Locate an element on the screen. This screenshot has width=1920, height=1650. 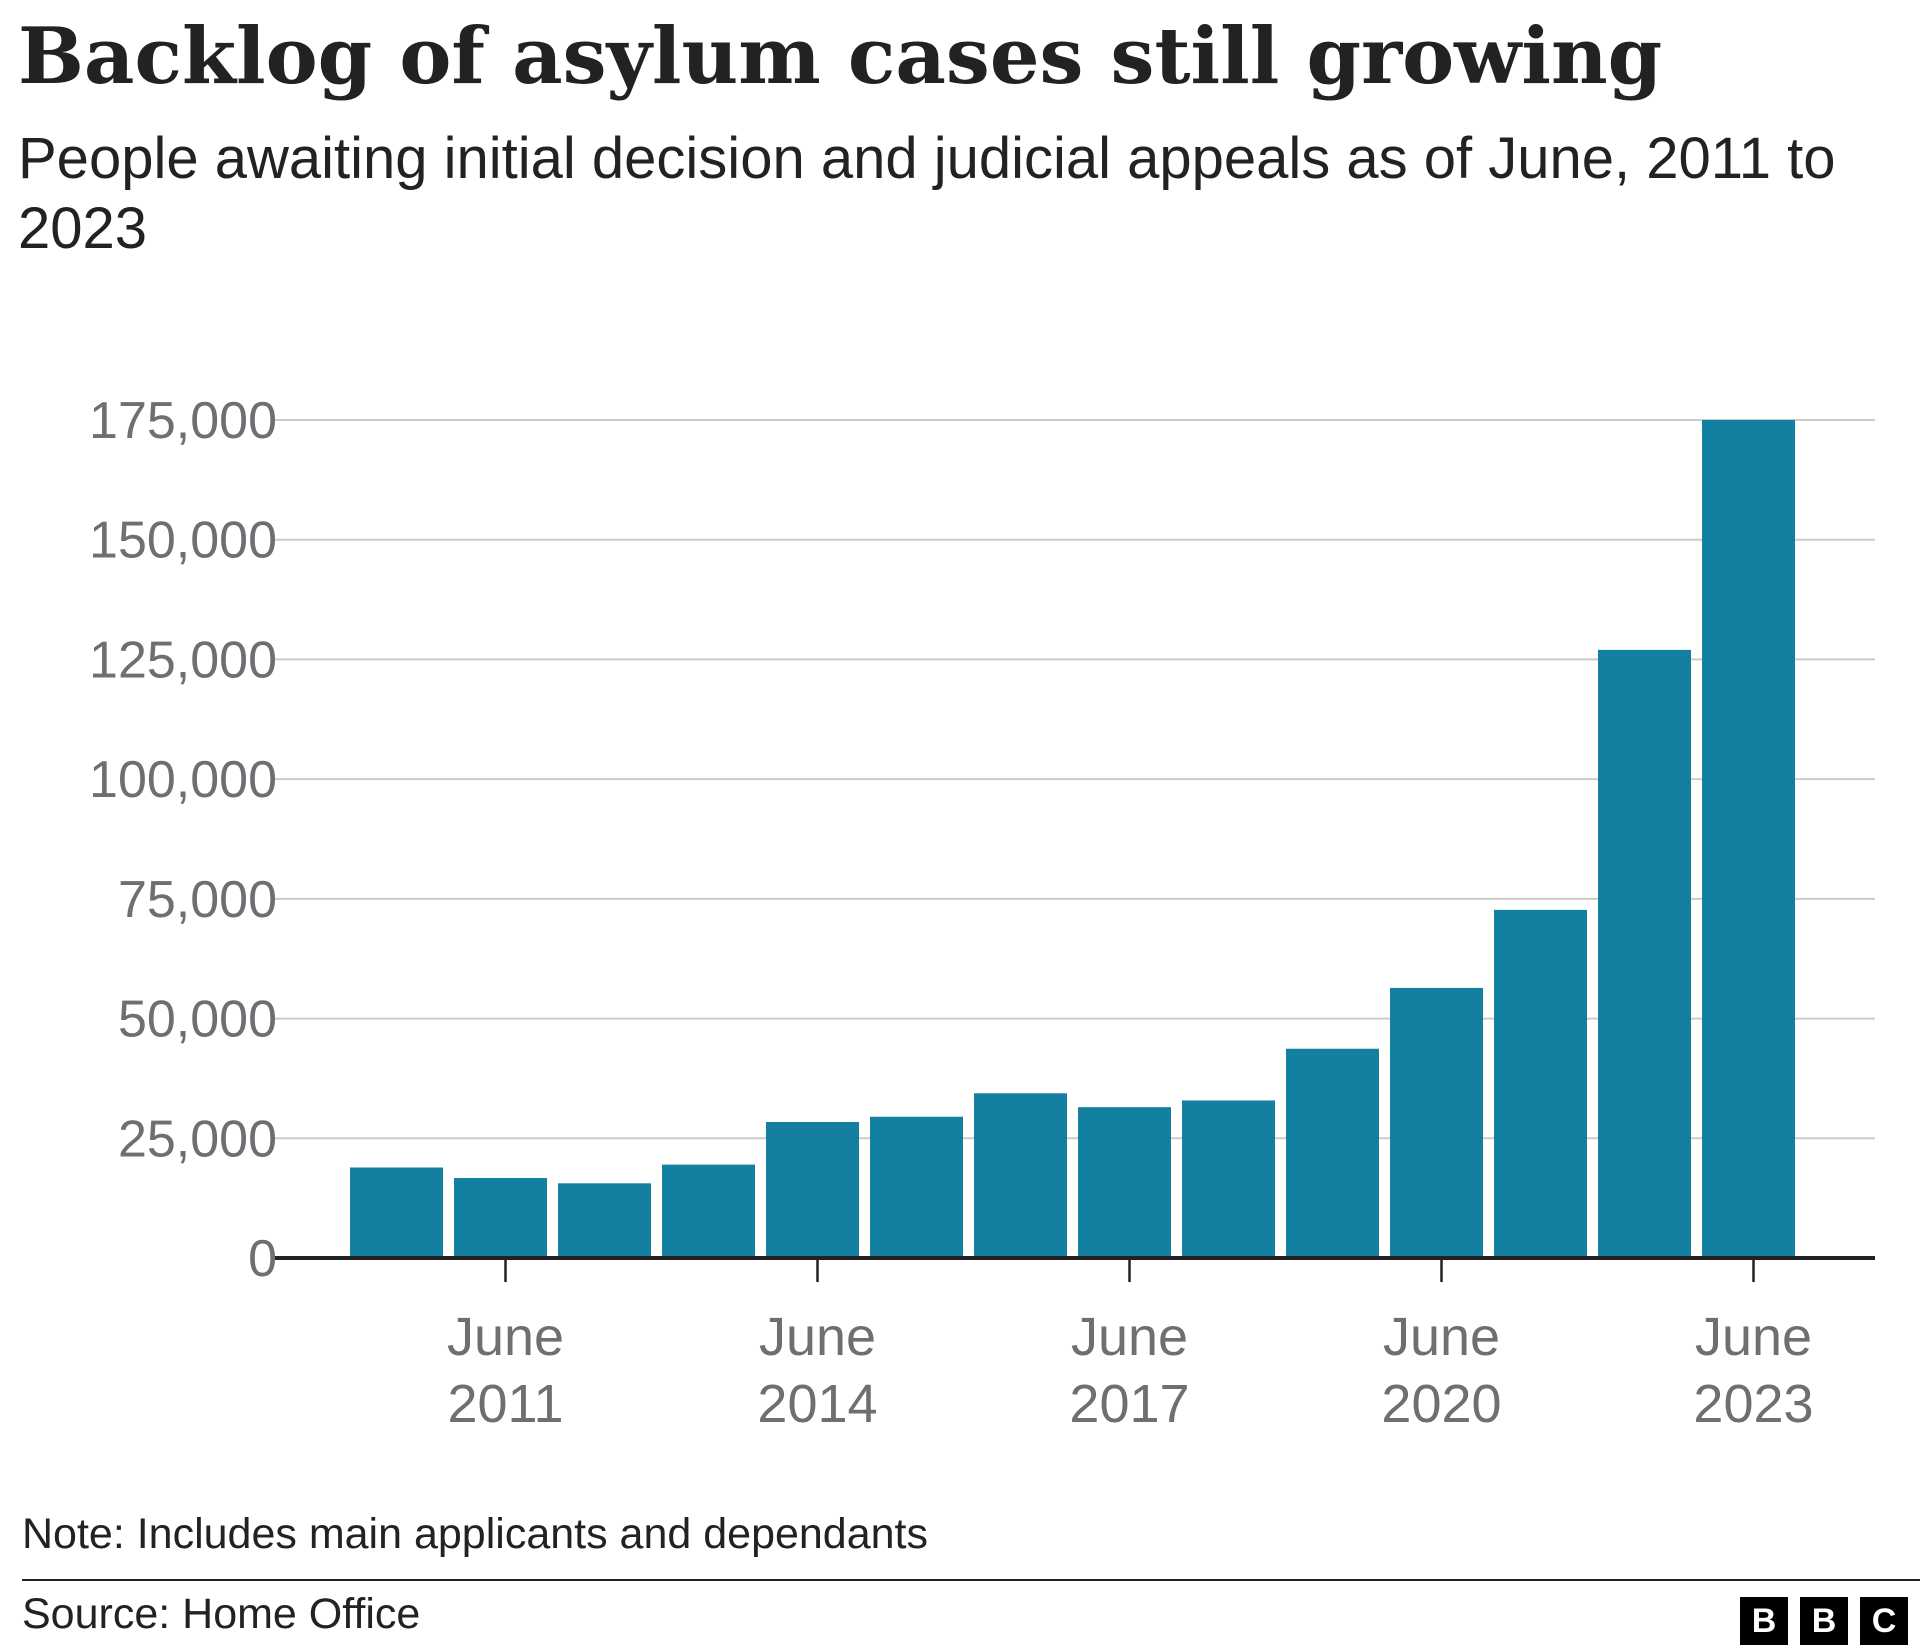
y-tick-label: 75,000 is located at coordinates (197, 900).